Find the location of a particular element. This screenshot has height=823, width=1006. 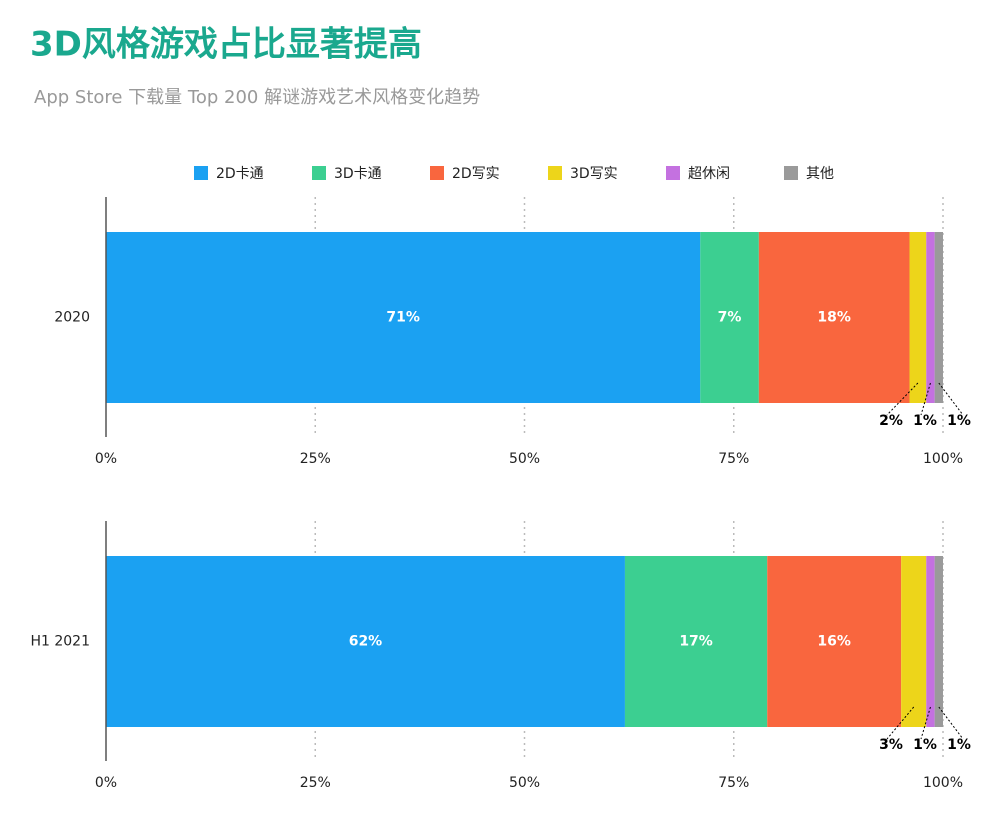

title: 3D风格游戏占比显著提高 is located at coordinates (226, 45).